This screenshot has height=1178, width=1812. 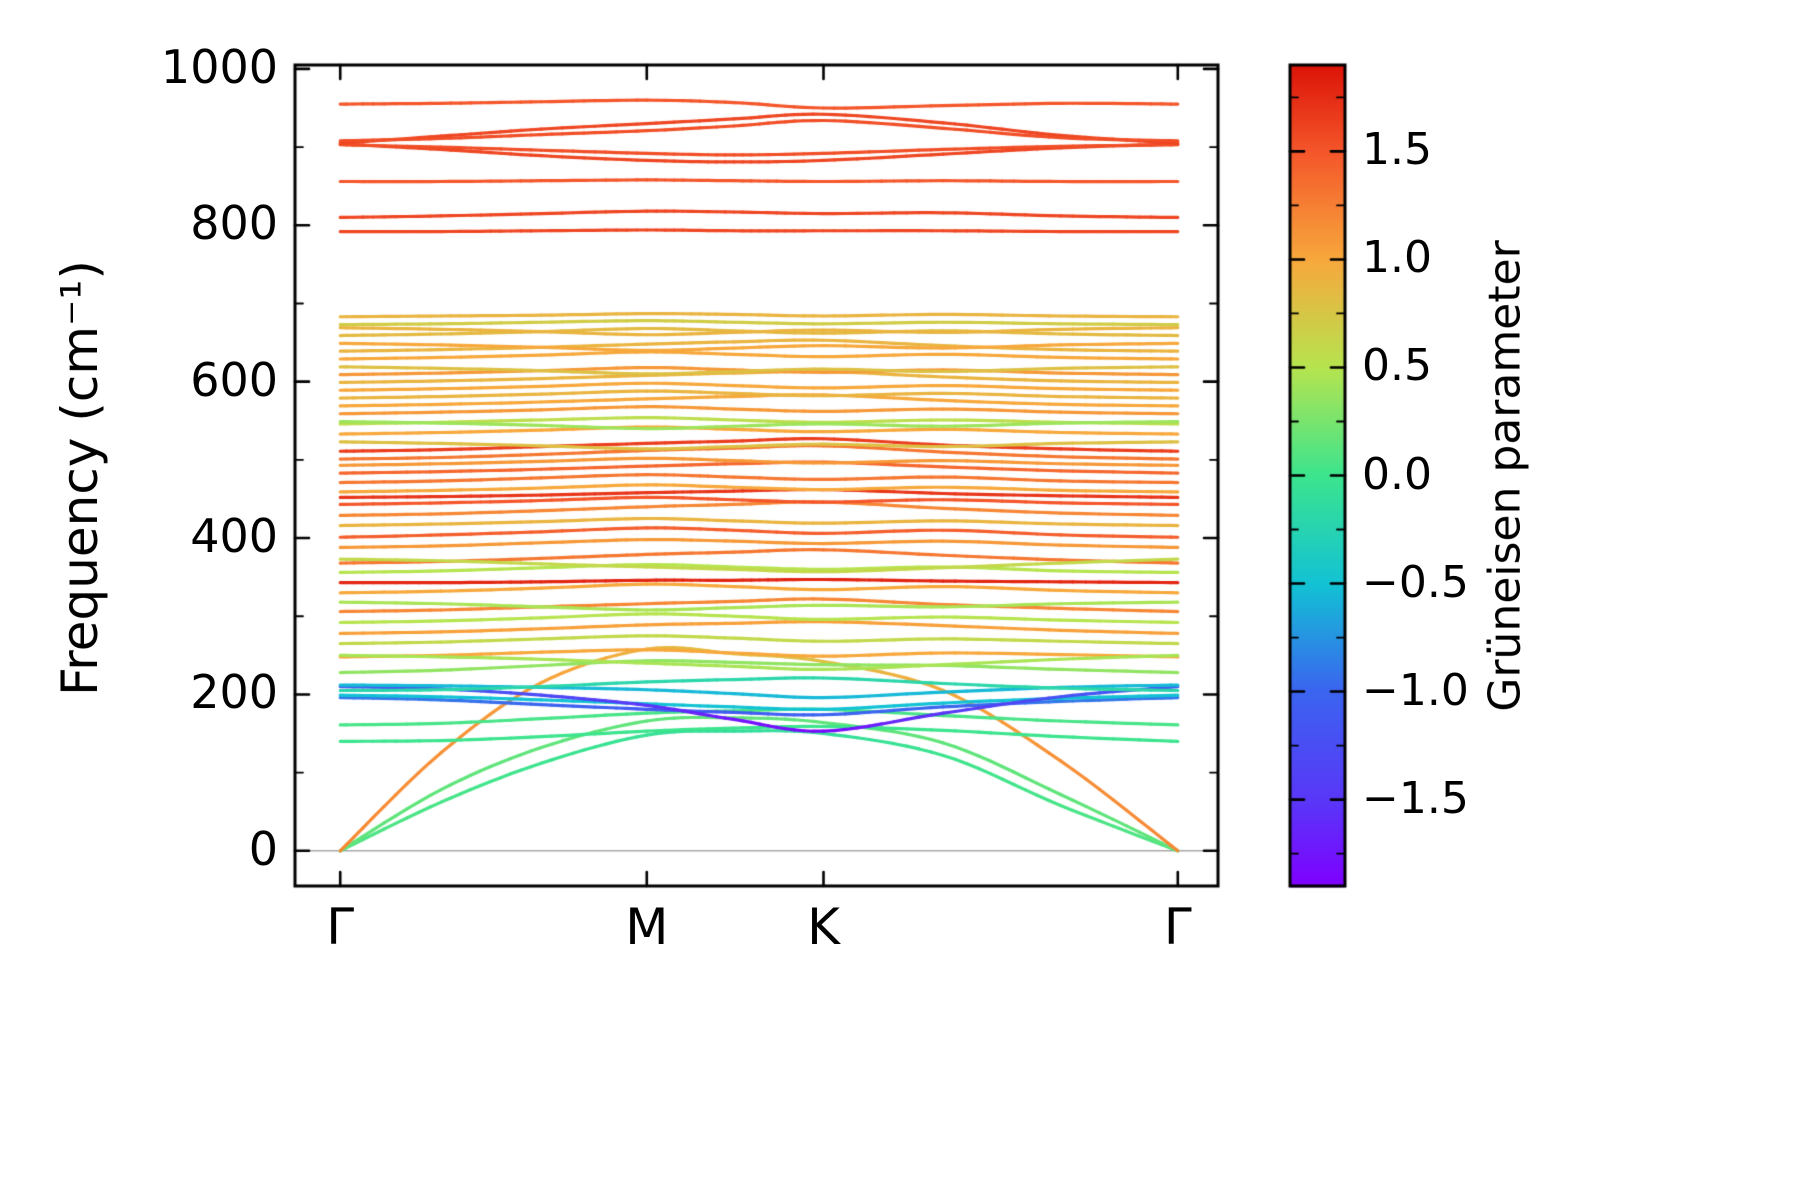 I want to click on colorbar-tick-label: 1.5, so click(x=1397, y=150).